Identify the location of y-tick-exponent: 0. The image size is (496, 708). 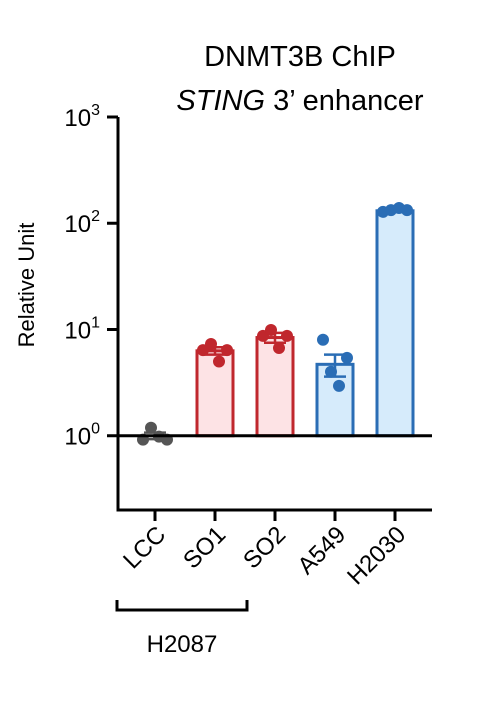
(95, 429).